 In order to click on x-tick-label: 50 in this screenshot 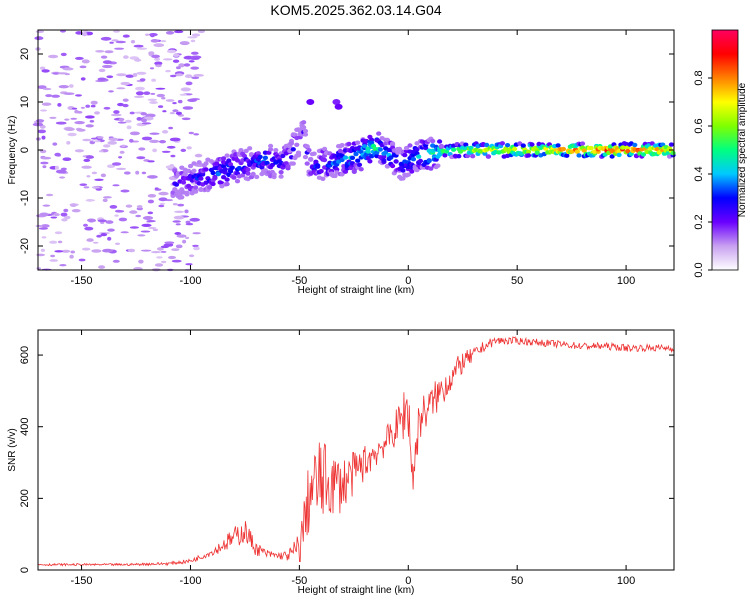, I will do `click(517, 581)`.